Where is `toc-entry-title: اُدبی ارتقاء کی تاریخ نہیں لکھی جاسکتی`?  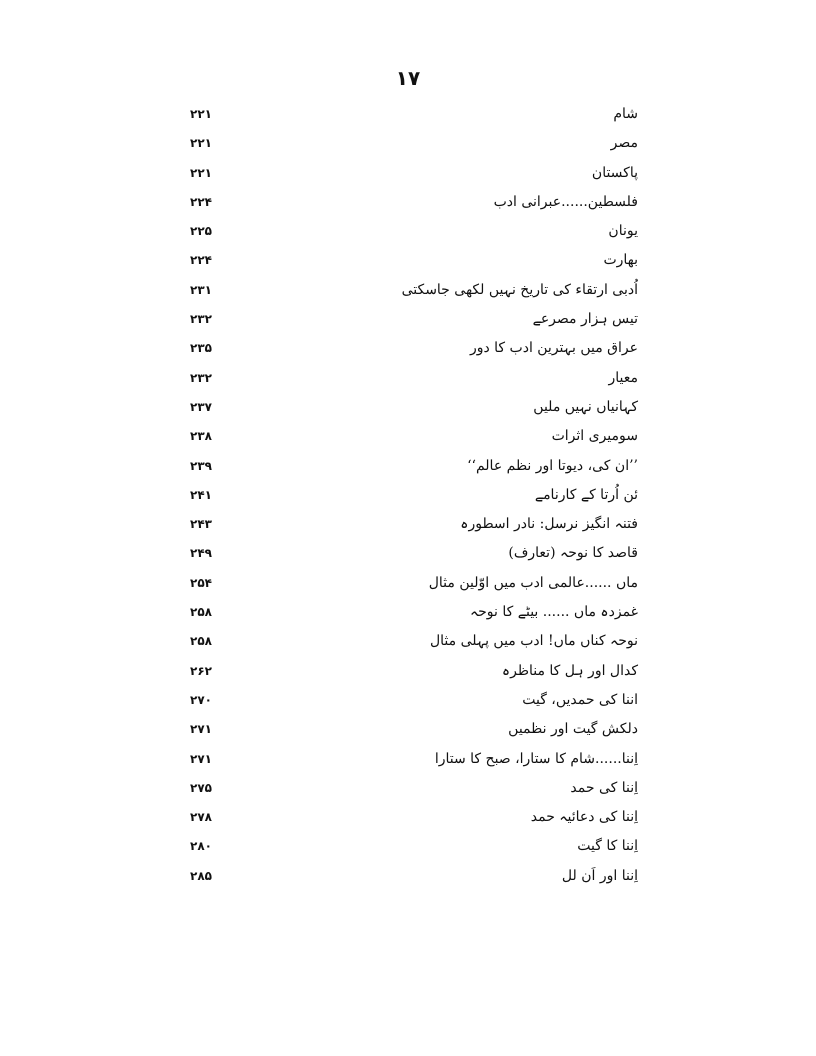
toc-entry-title: اُدبی ارتقاء کی تاریخ نہیں لکھی جاسکتی is located at coordinates (519, 289).